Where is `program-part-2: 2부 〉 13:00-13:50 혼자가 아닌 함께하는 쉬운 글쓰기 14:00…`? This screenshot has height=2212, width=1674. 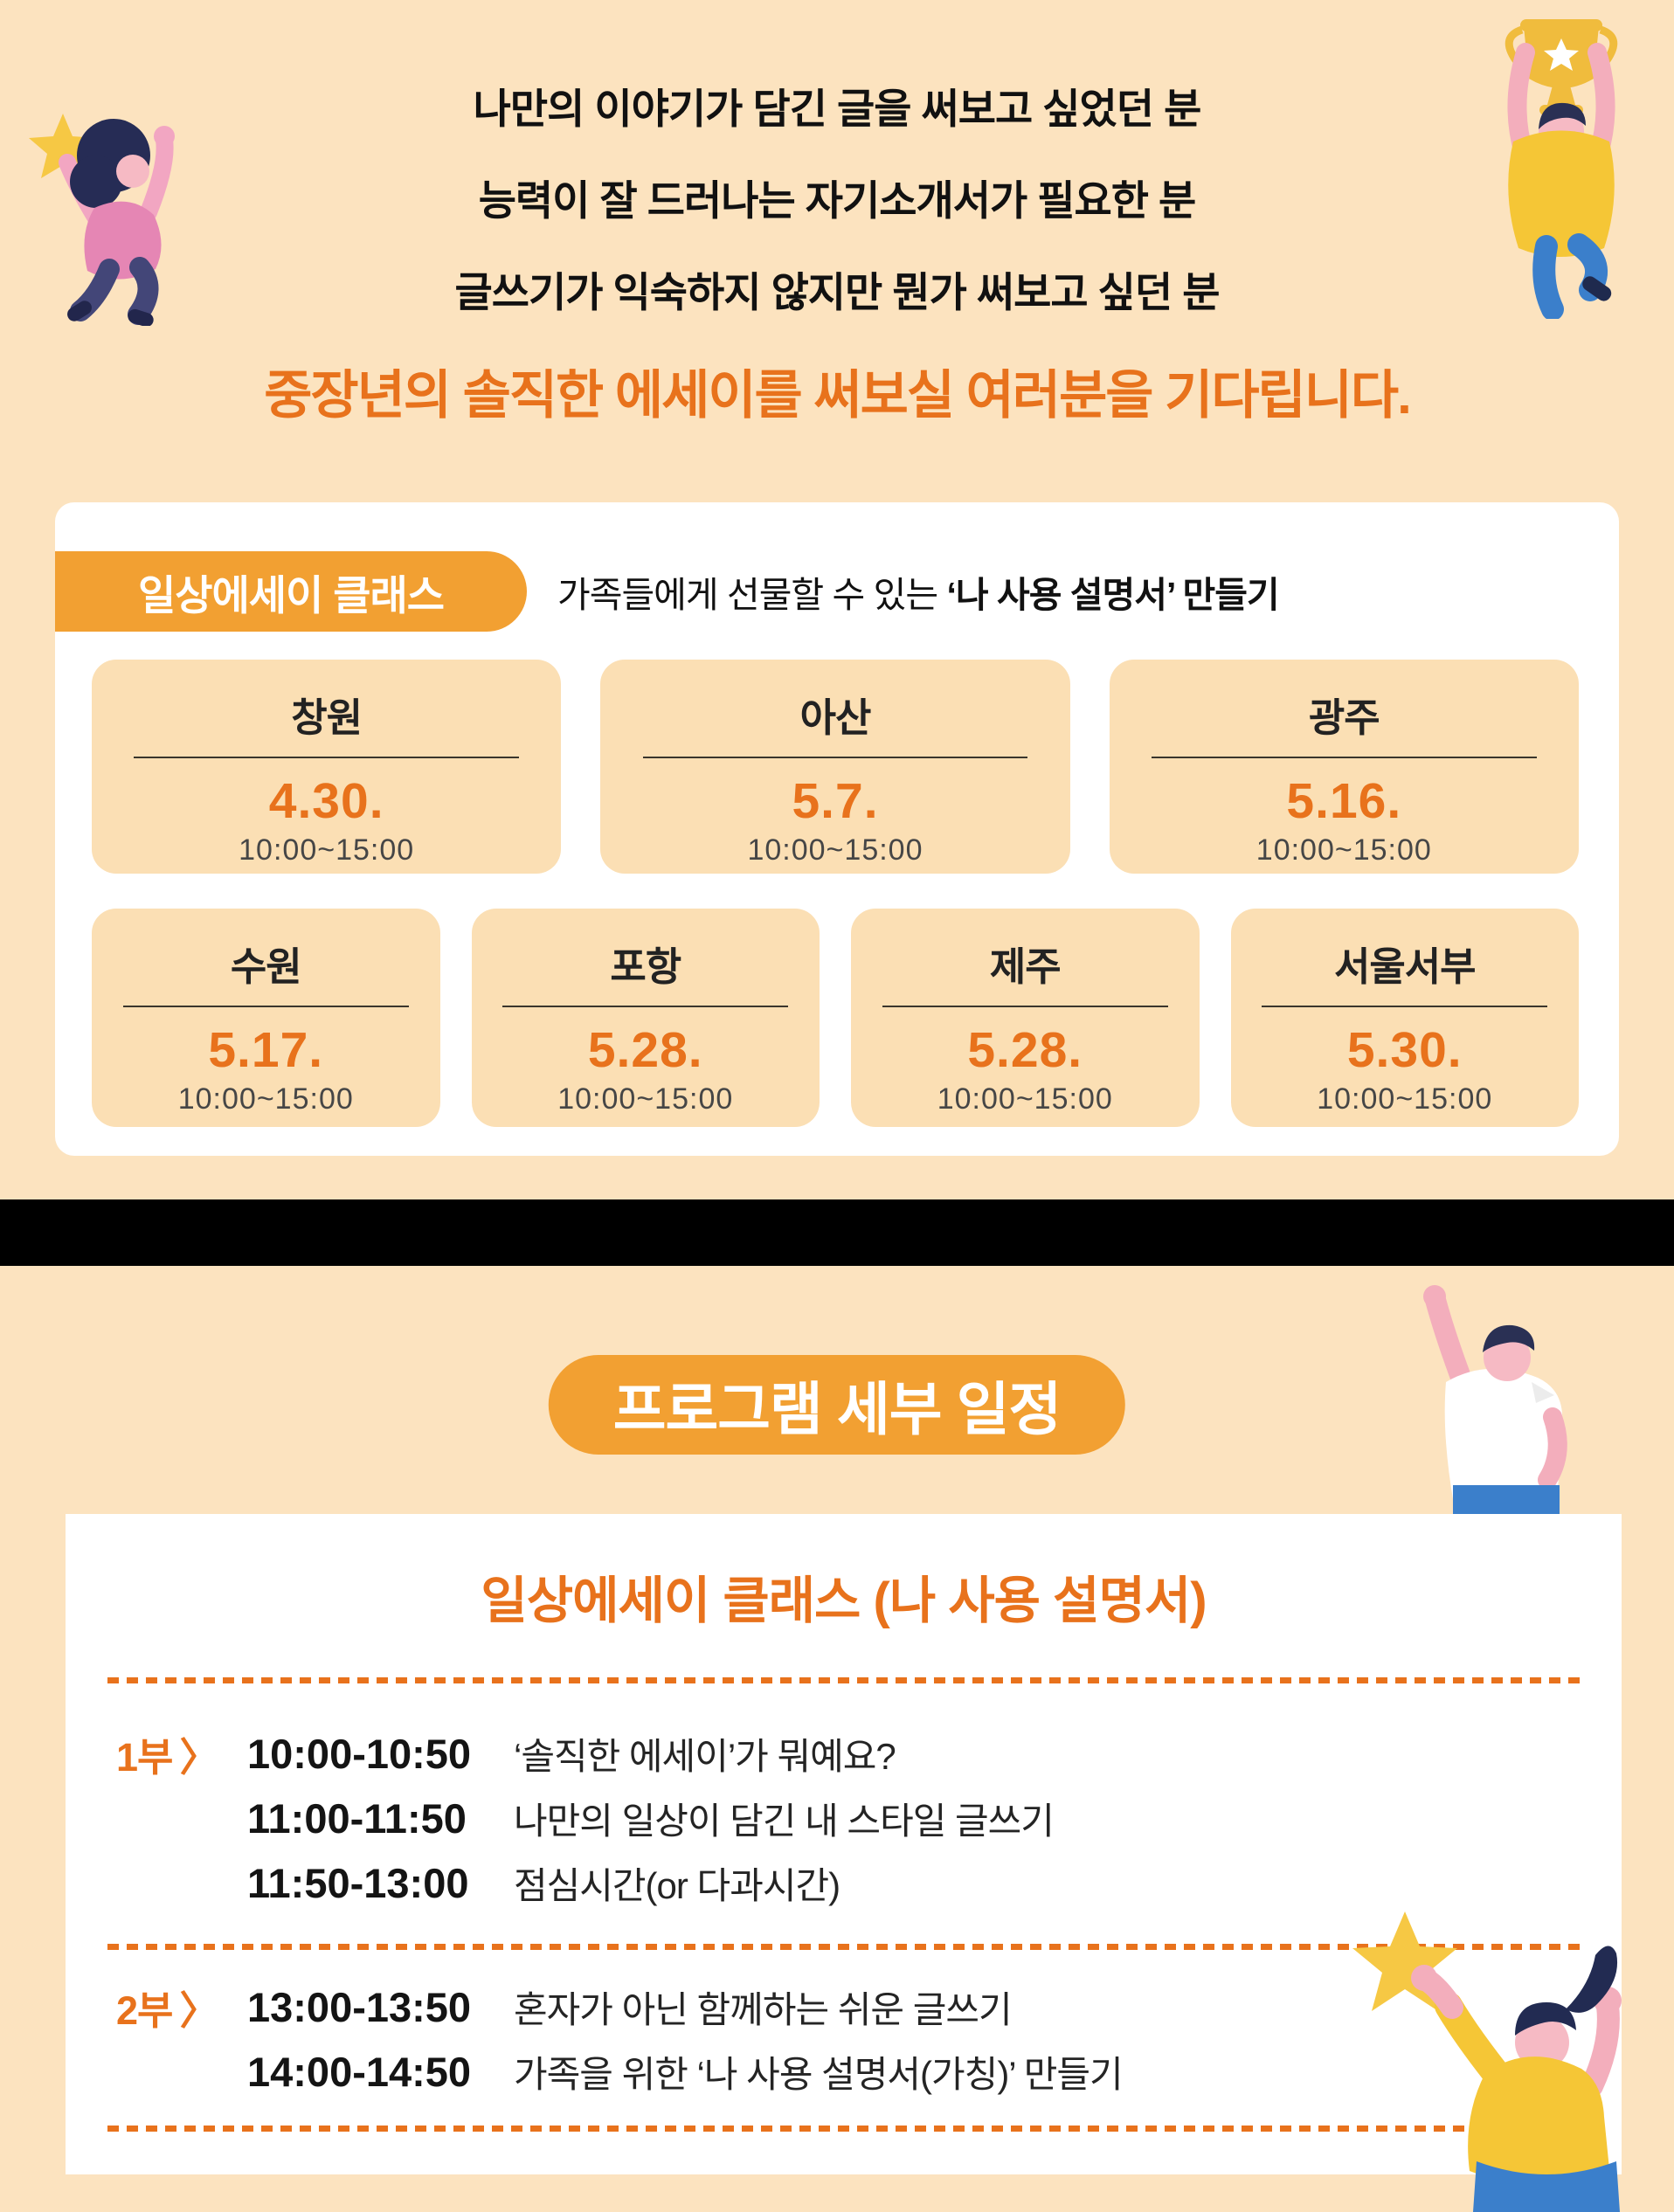
program-part-2: 2부 〉 13:00-13:50 혼자가 아닌 함께하는 쉬운 글쓰기 14:00… is located at coordinates (855, 2039).